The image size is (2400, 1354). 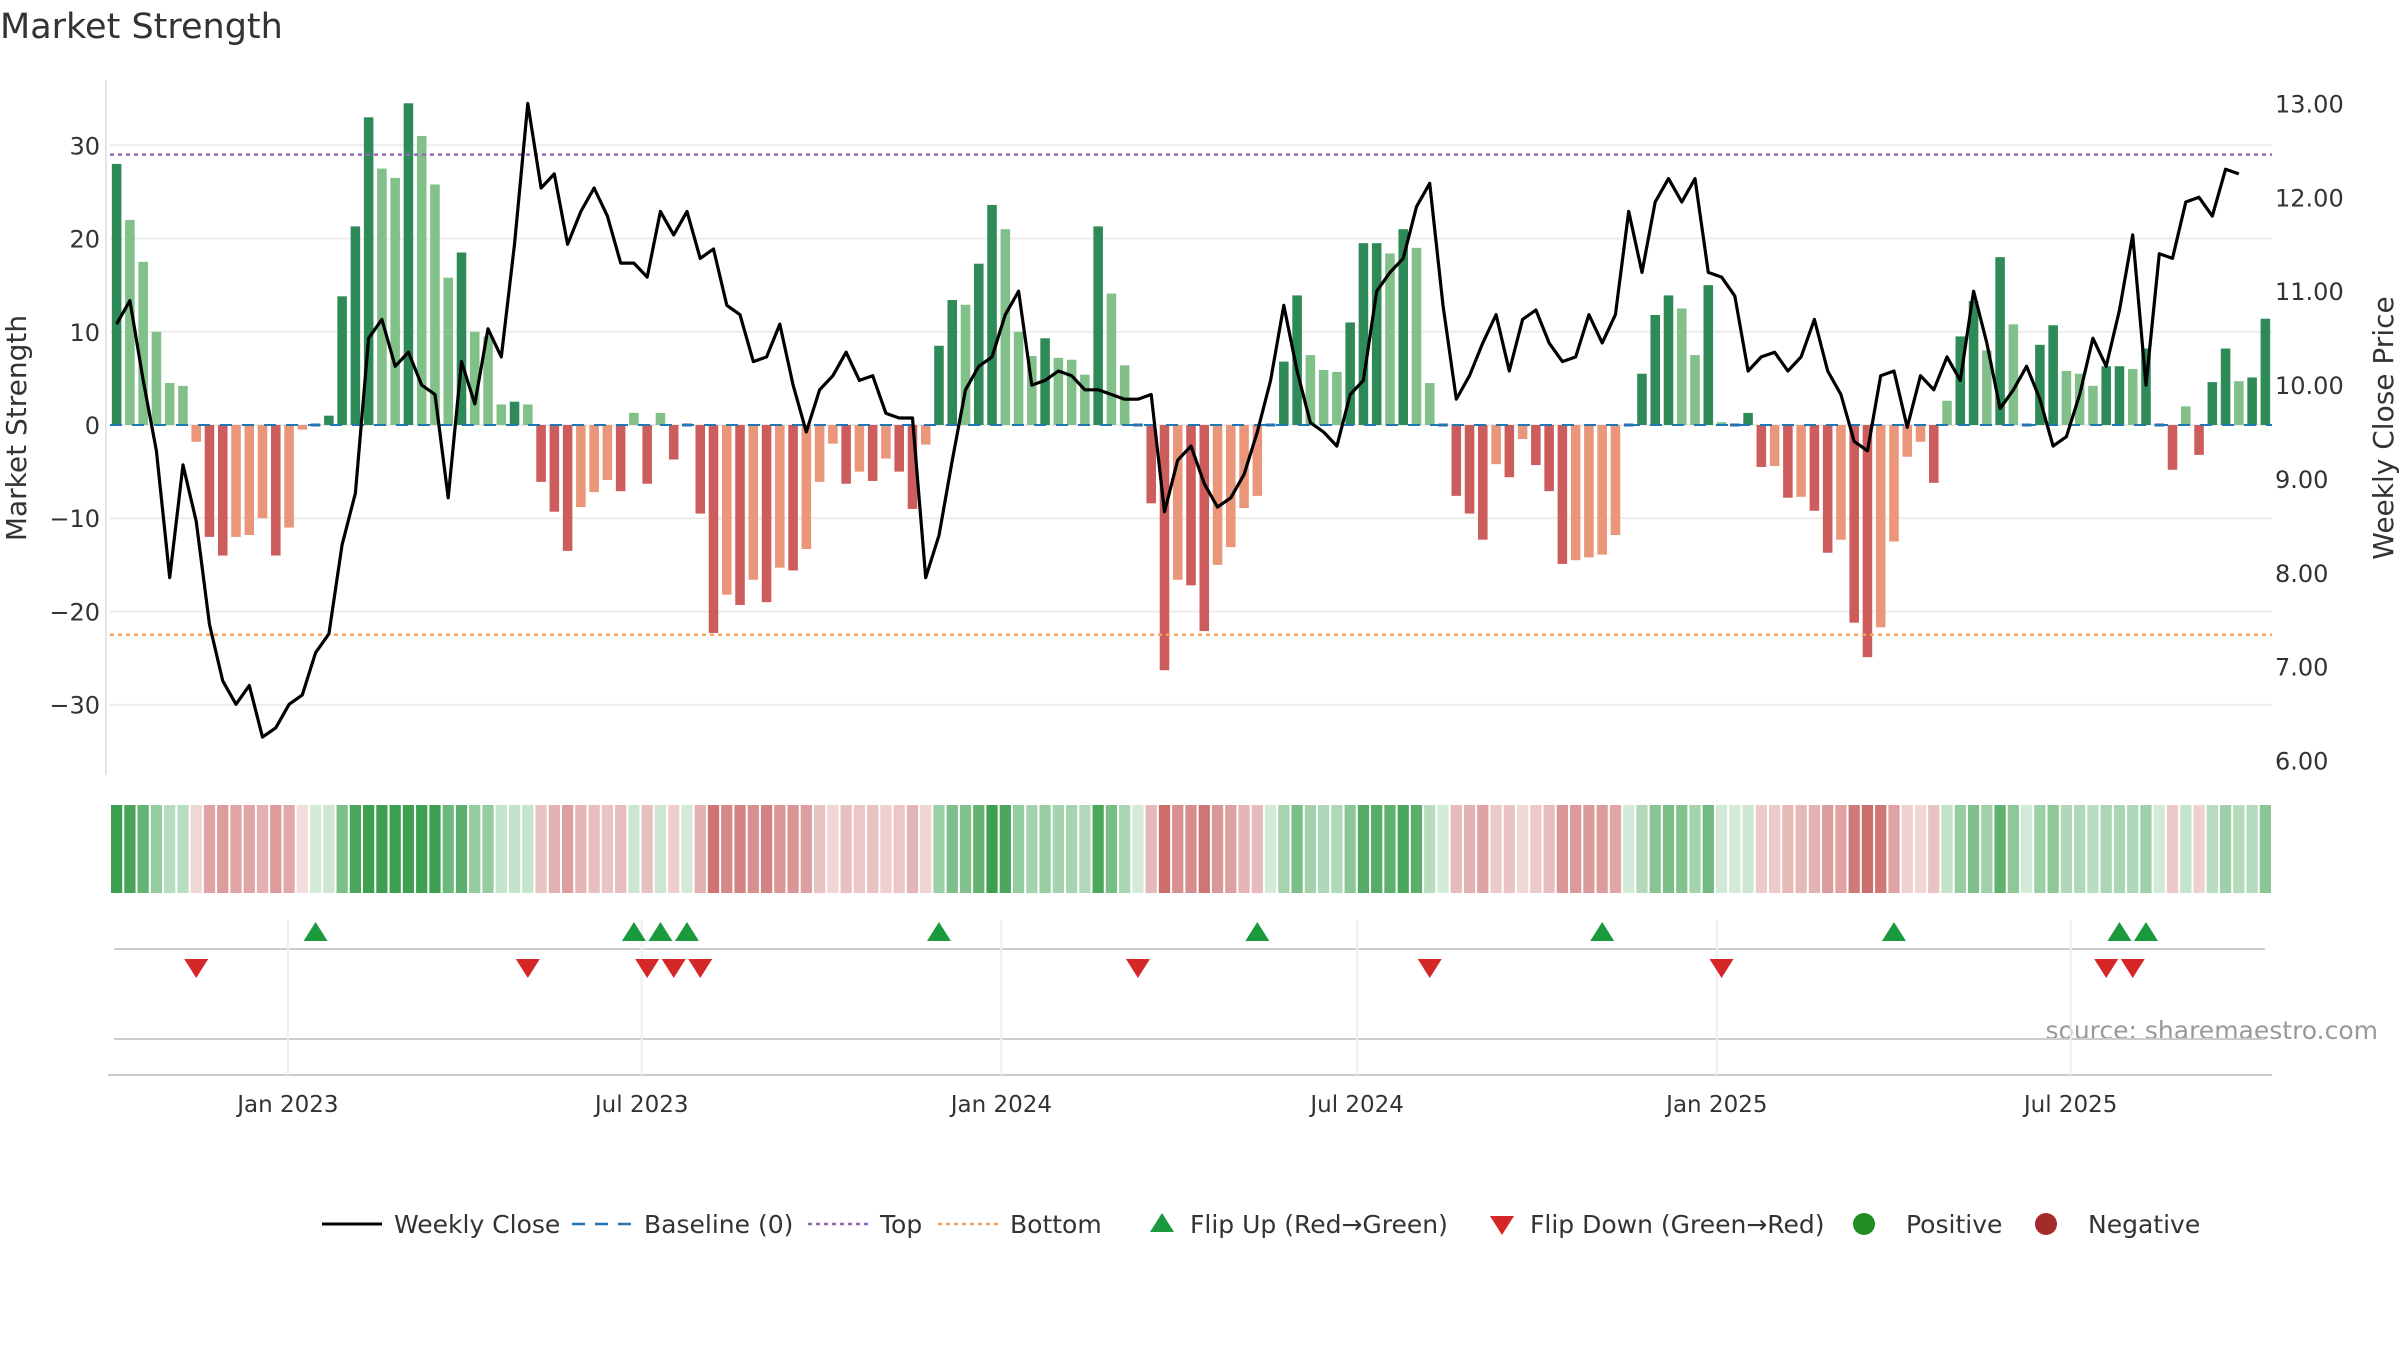 What do you see at coordinates (1162, 1222) in the screenshot?
I see `legend-swatch` at bounding box center [1162, 1222].